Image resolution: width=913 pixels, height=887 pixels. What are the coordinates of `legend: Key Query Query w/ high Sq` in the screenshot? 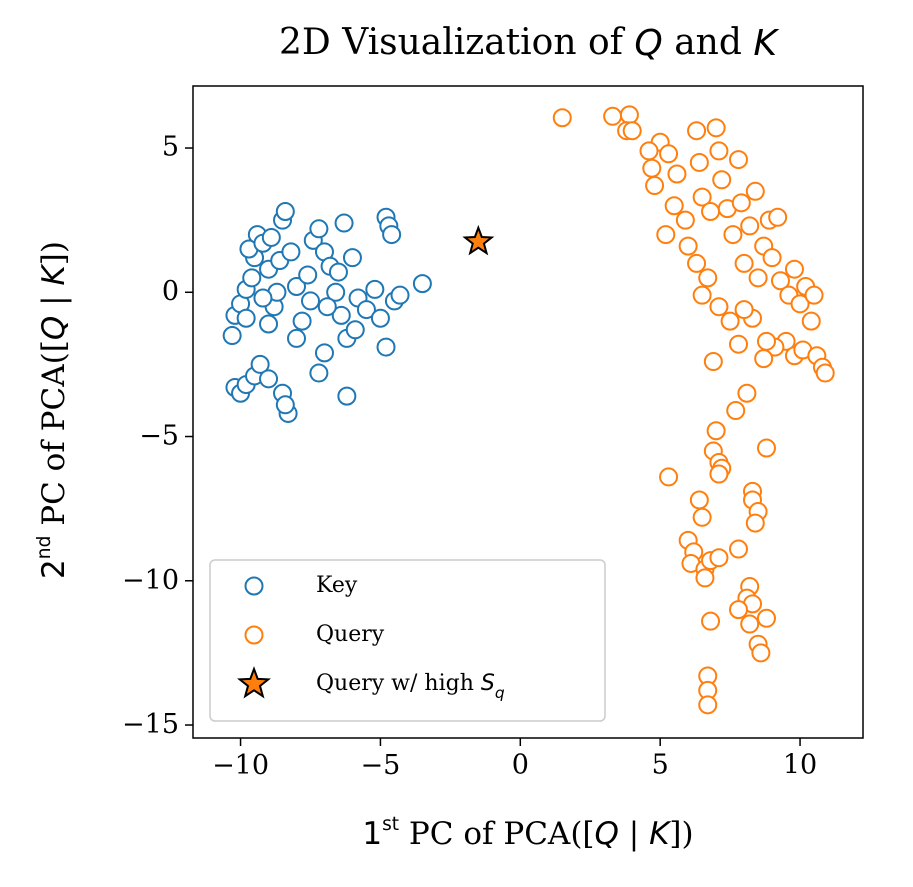 It's located at (407, 640).